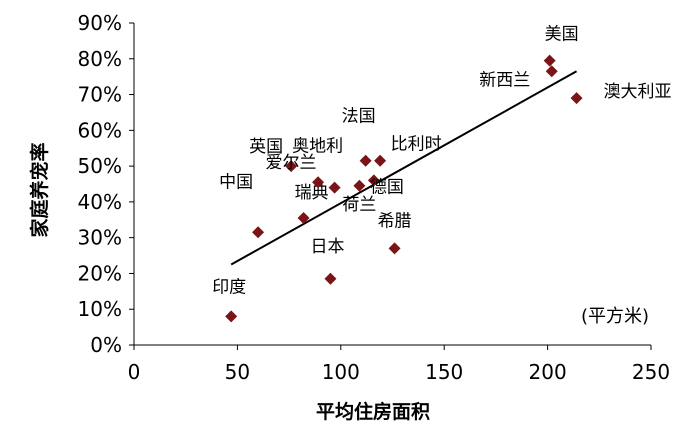 The image size is (698, 430). I want to click on point-label: 爱尔兰, so click(291, 163).